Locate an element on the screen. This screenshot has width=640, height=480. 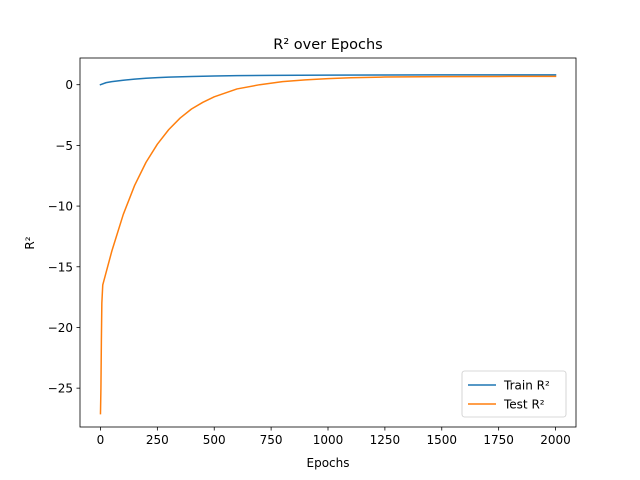
x-tick-label-2: 500 is located at coordinates (214, 440).